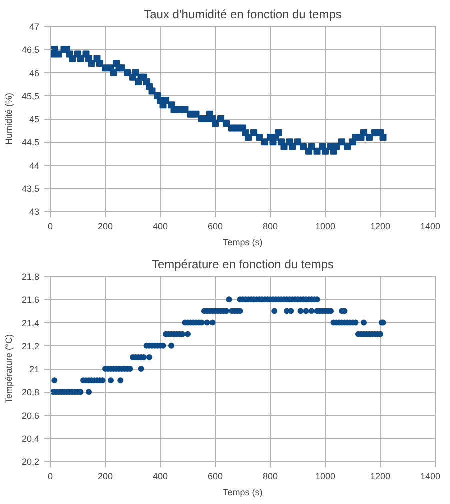 This screenshot has height=504, width=450. What do you see at coordinates (31, 346) in the screenshot?
I see `y-tick-label: 21,2` at bounding box center [31, 346].